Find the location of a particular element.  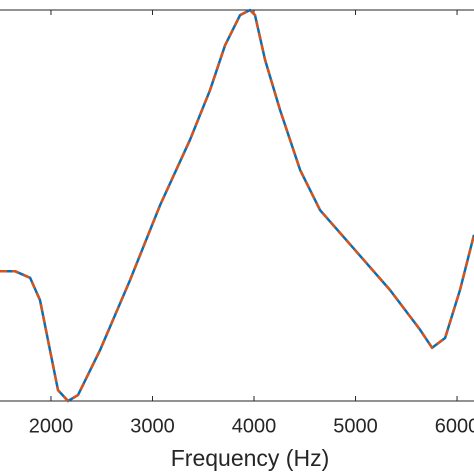

x-tick-label: 6000 is located at coordinates (454, 426).